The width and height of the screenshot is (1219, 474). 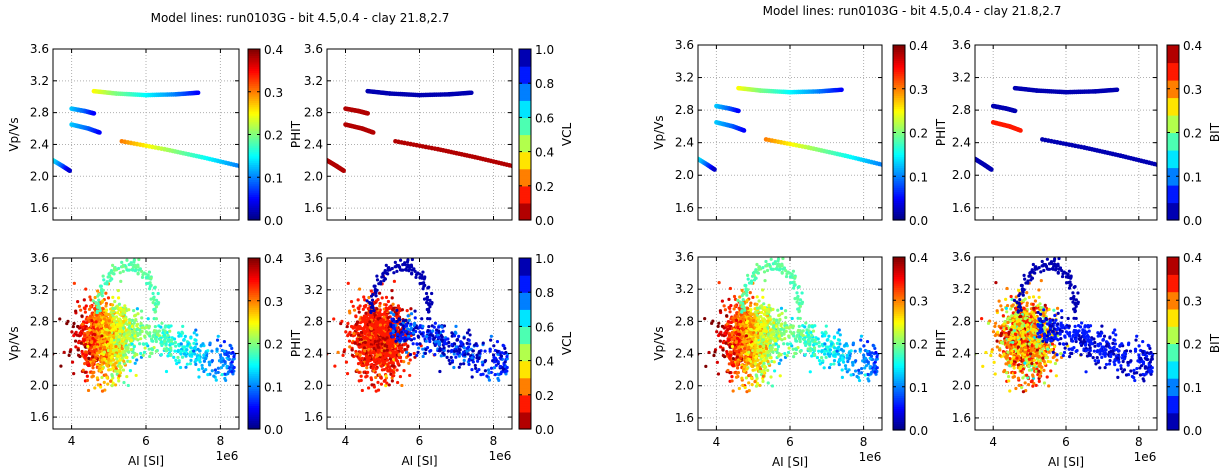 I want to click on colorbar-tick-label: 0.8, so click(x=544, y=293).